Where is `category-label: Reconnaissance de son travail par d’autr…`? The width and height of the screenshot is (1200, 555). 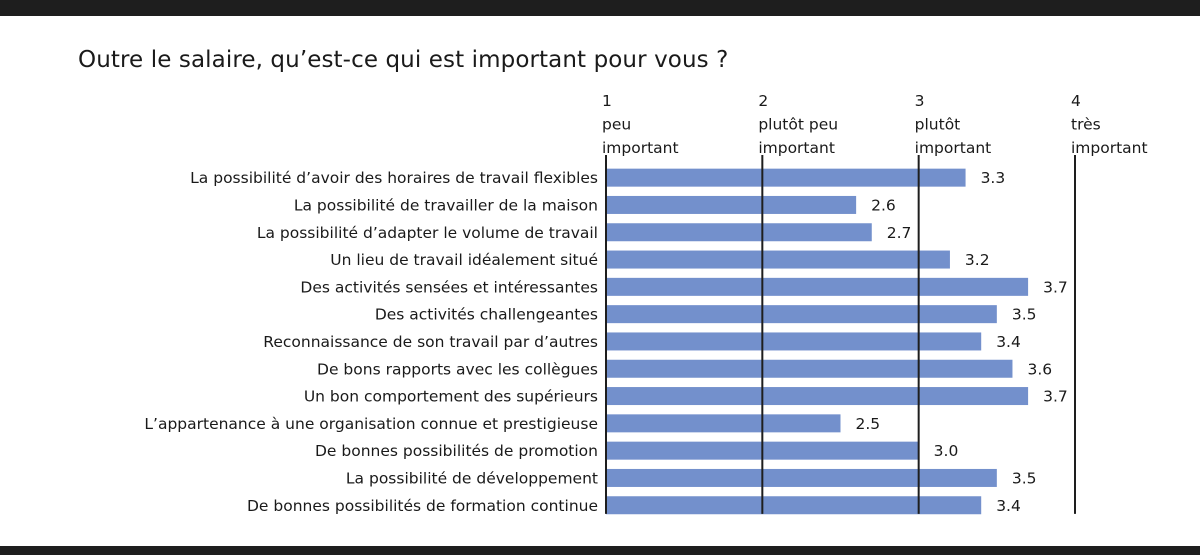 category-label: Reconnaissance de son travail par d’autr… is located at coordinates (430, 342).